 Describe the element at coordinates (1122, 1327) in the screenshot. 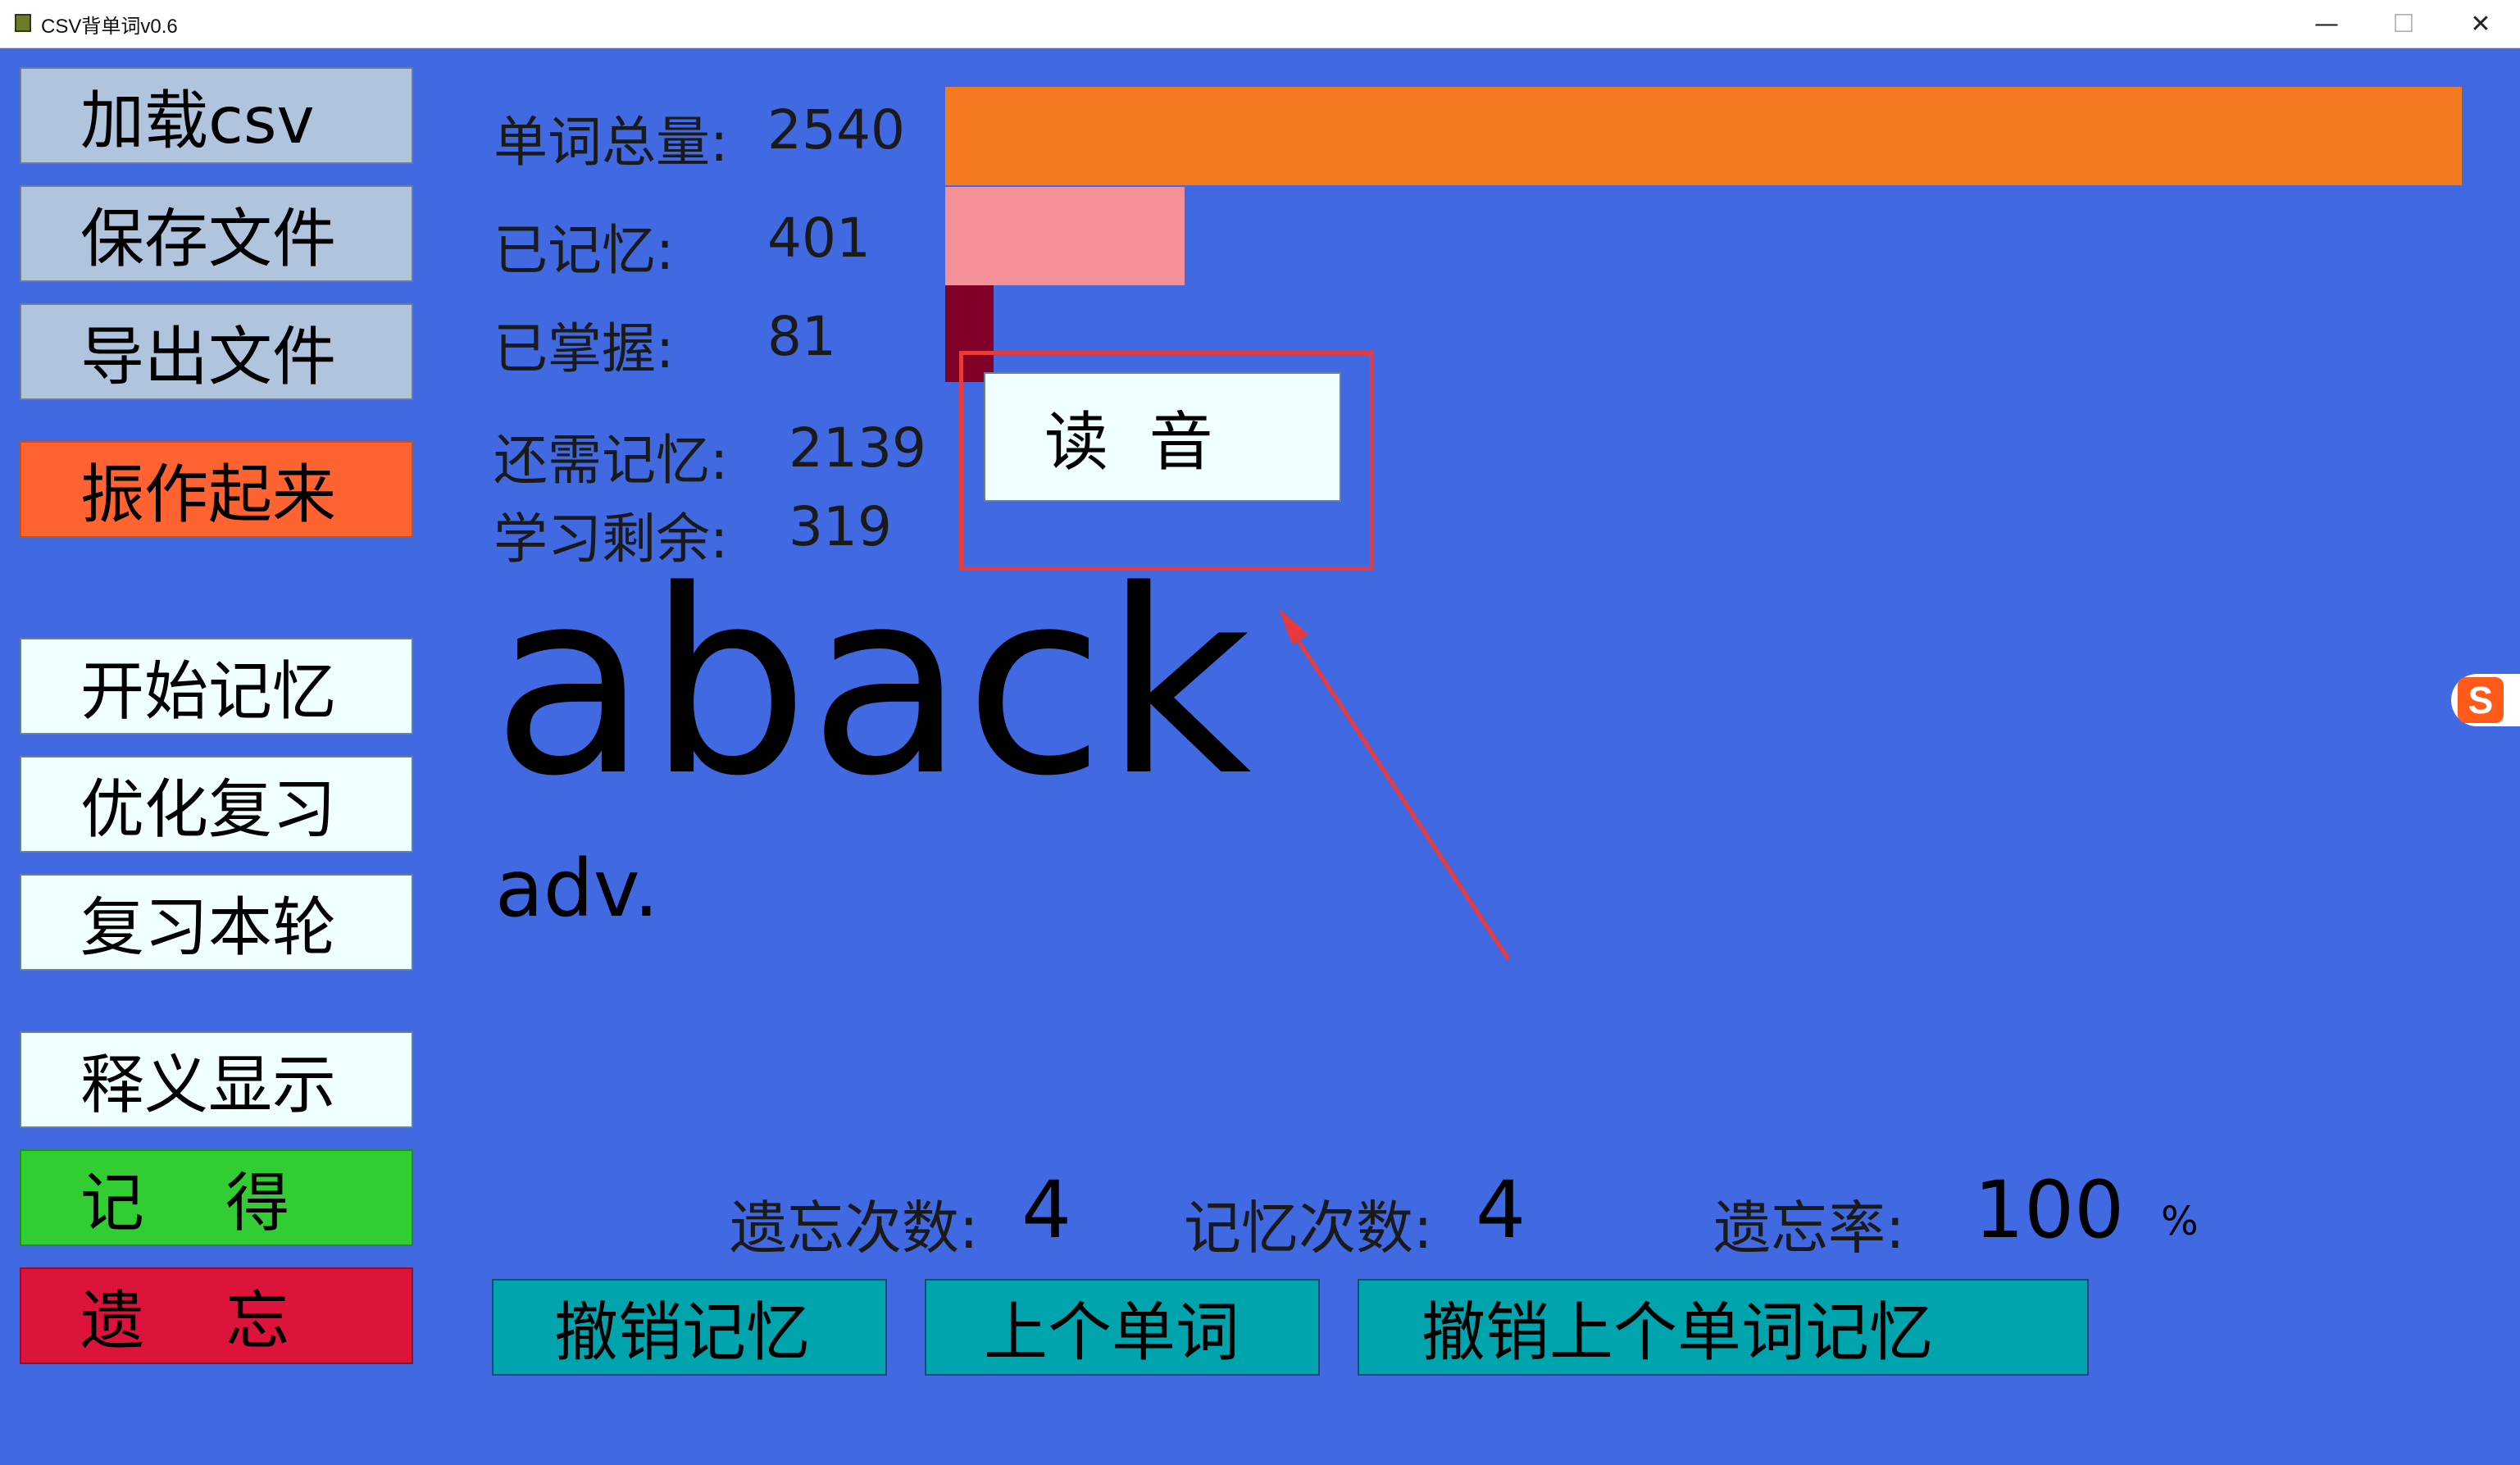

I see `prev-word-button: 上个单词` at that location.